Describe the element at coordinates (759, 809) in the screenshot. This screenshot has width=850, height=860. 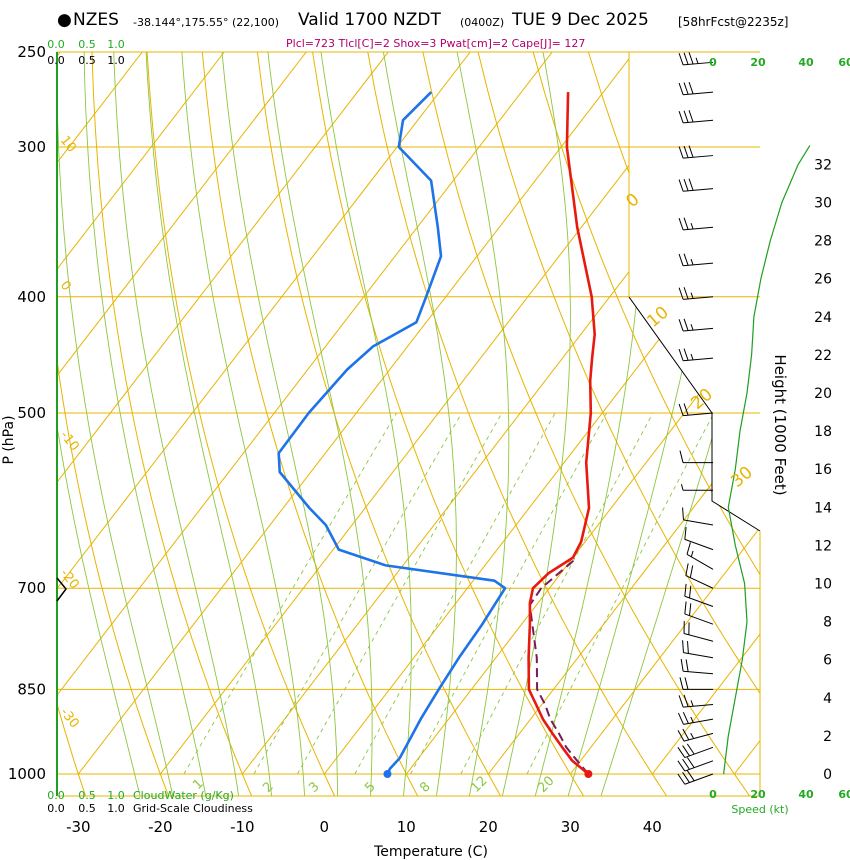
I see `speed-axis-label: Speed (kt)` at that location.